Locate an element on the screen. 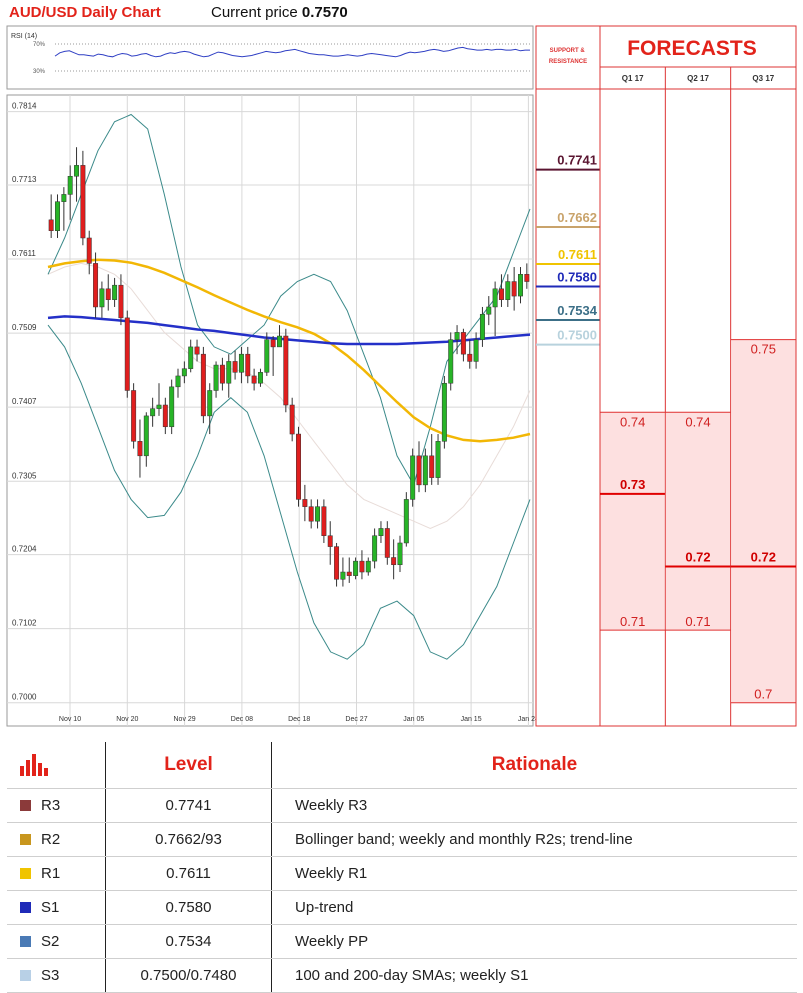 This screenshot has width=803, height=993. current-price: Current price 0.7570 is located at coordinates (279, 12).